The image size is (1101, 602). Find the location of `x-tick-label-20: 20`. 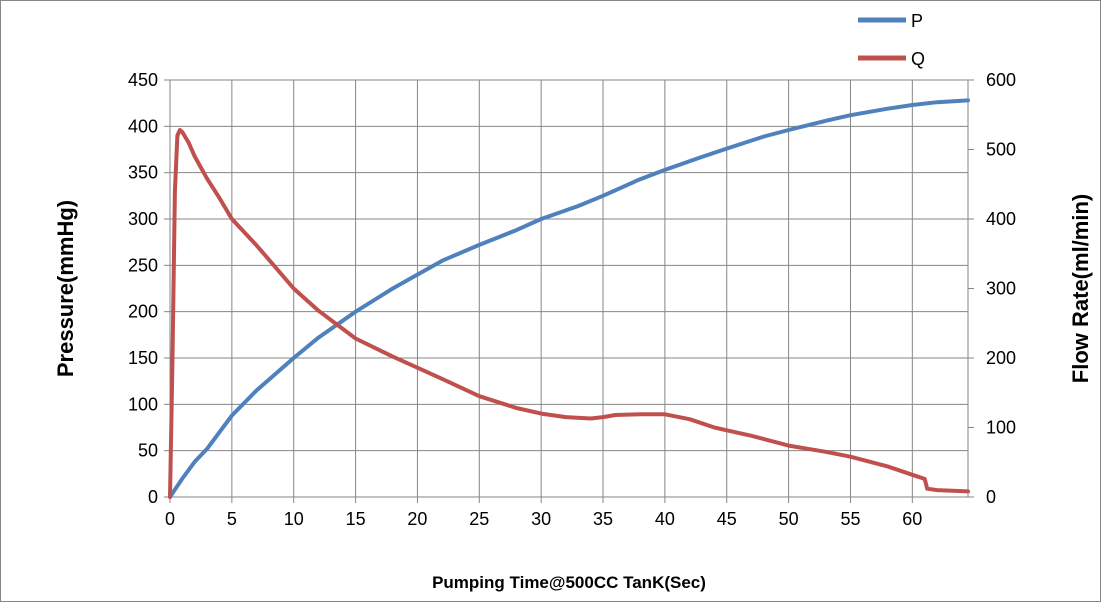

x-tick-label-20: 20 is located at coordinates (417, 519).